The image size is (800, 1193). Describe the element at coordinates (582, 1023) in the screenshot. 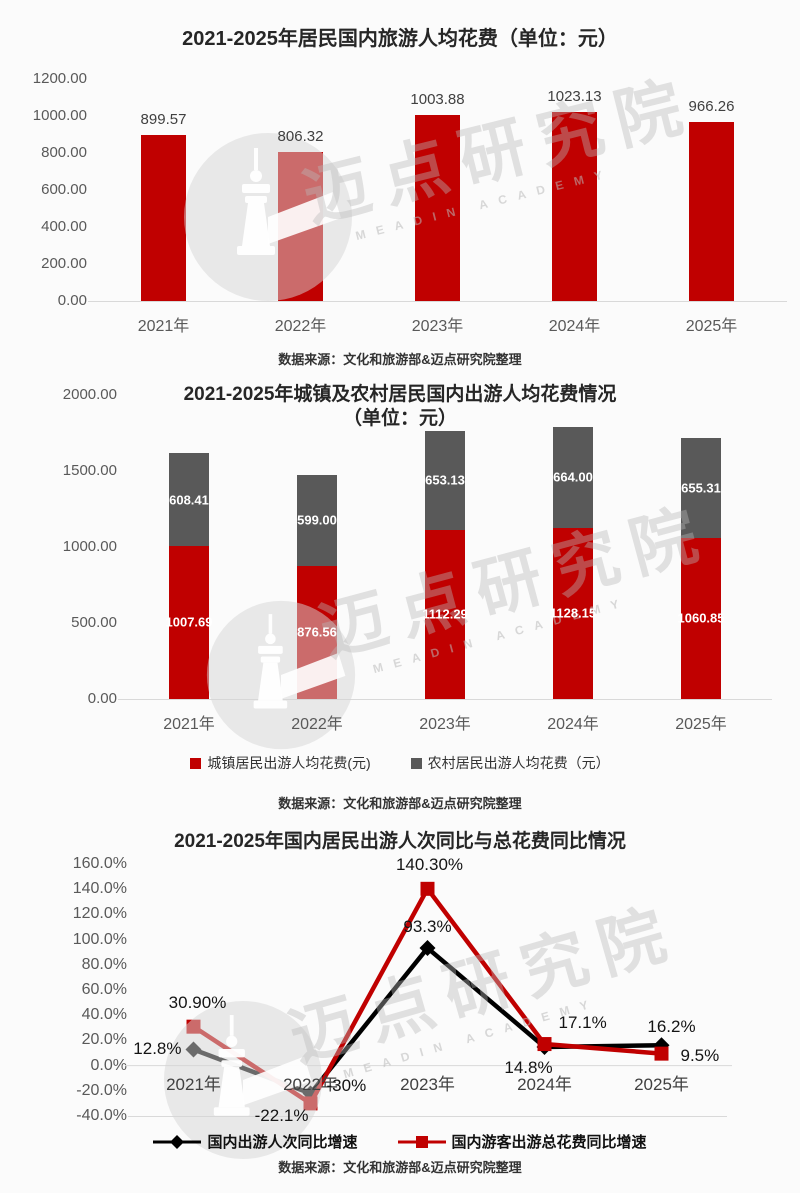

I see `point-value-label: 17.1%` at that location.